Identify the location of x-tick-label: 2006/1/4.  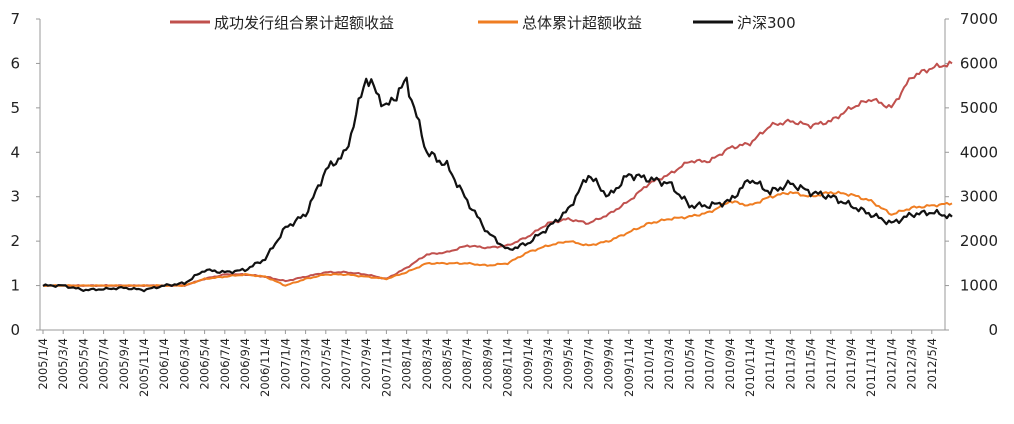
(164, 364).